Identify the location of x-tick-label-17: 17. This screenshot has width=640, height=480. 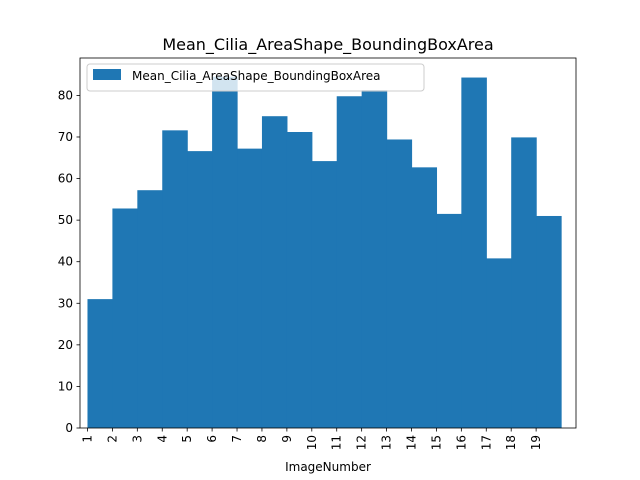
(486, 442).